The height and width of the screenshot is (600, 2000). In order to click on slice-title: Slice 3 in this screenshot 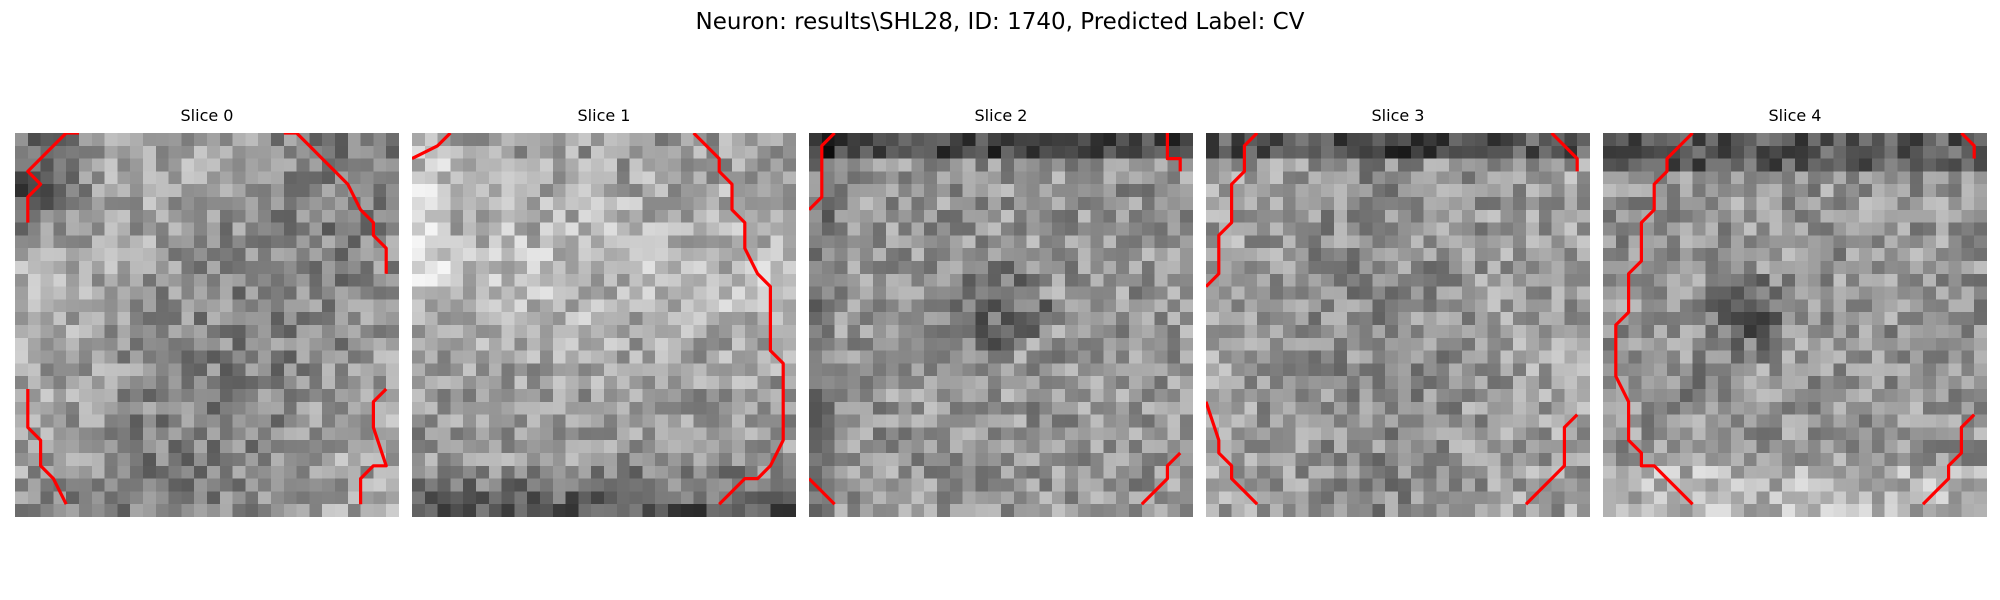, I will do `click(1398, 115)`.